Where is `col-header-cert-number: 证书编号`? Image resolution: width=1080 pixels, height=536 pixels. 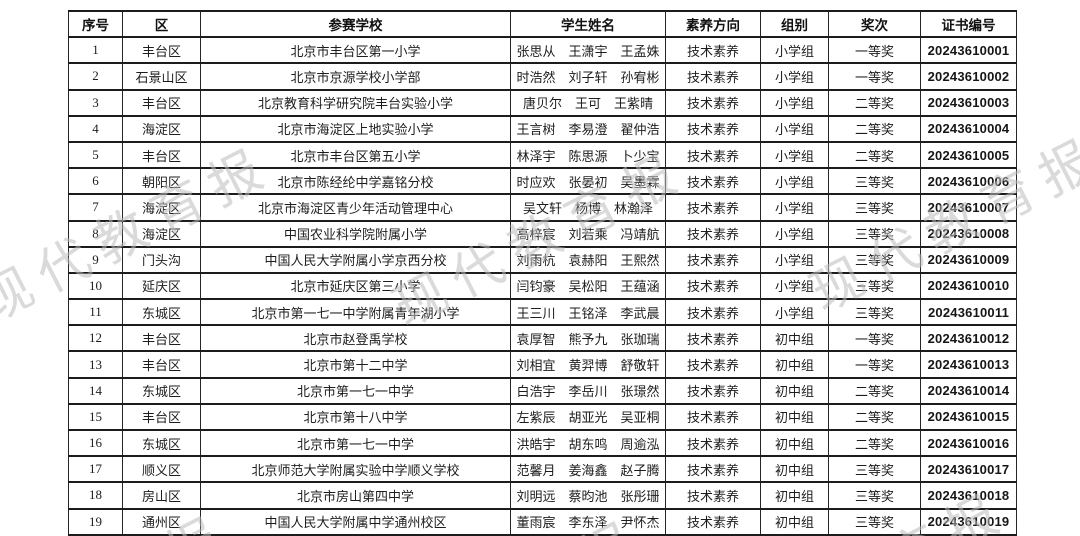
col-header-cert-number: 证书编号 is located at coordinates (968, 24).